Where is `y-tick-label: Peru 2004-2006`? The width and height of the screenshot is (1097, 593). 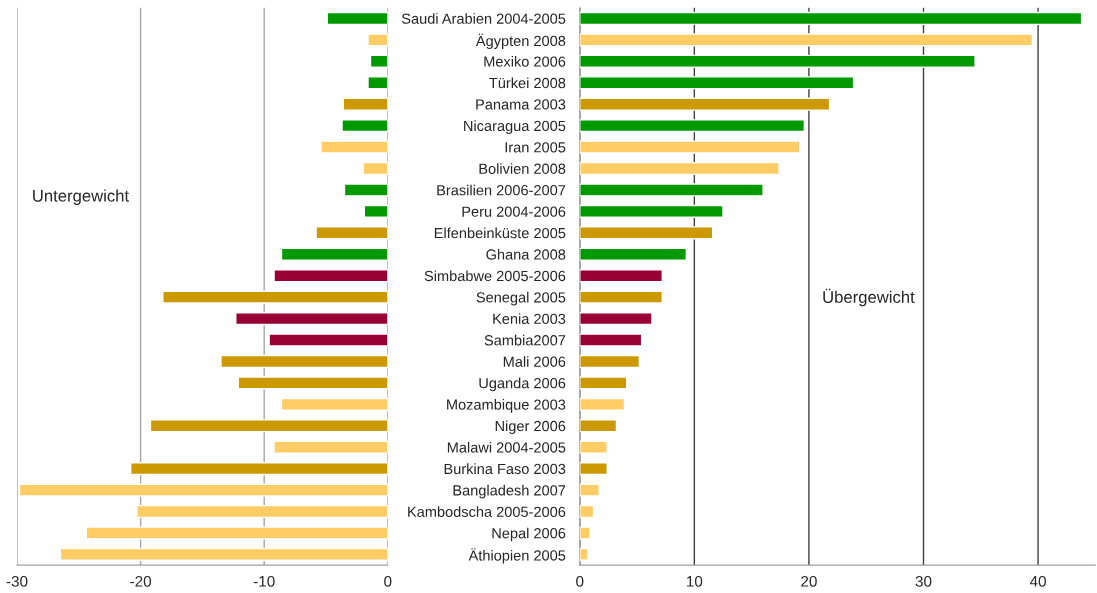 y-tick-label: Peru 2004-2006 is located at coordinates (514, 211).